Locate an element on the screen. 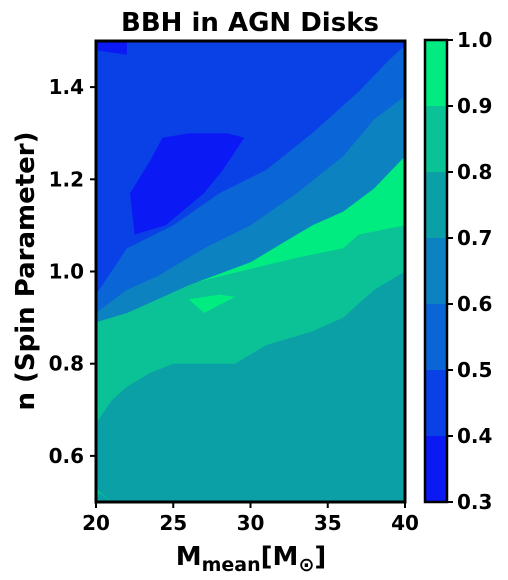  colorbar is located at coordinates (436, 271).